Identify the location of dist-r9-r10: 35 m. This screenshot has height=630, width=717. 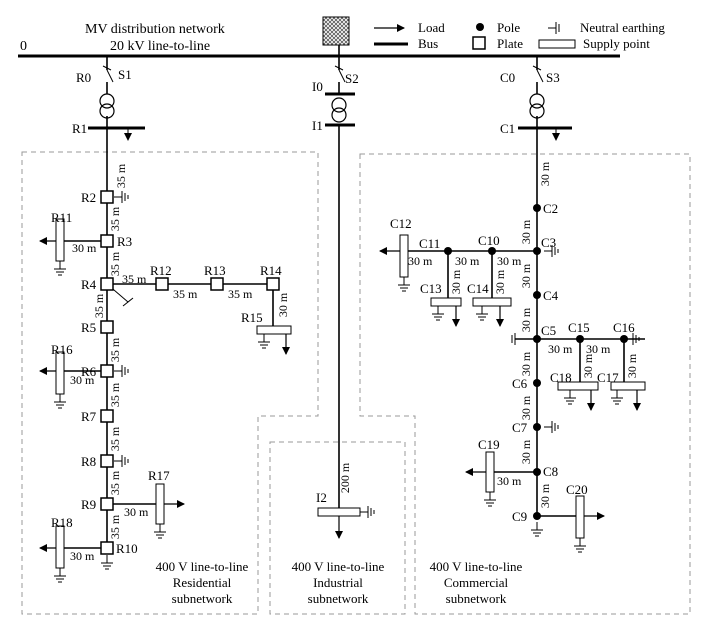
(115, 526).